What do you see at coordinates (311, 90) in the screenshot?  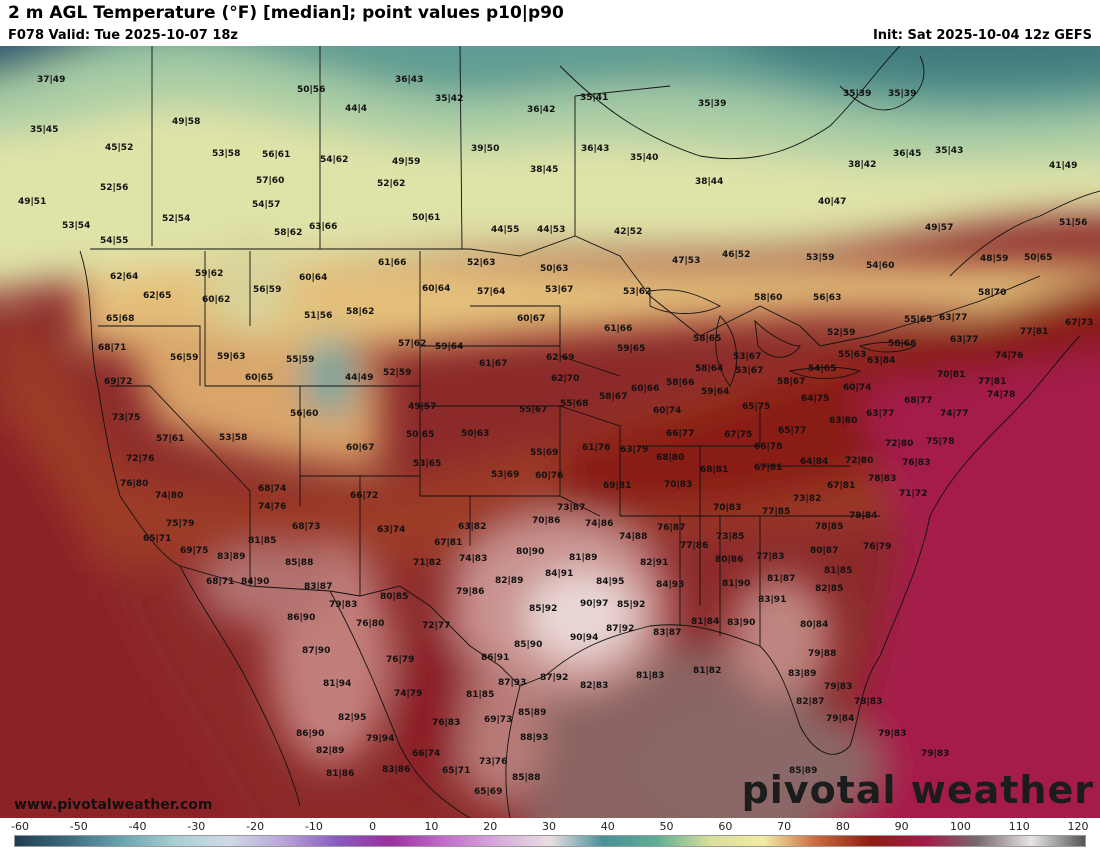 I see `point-value-label: 50|56` at bounding box center [311, 90].